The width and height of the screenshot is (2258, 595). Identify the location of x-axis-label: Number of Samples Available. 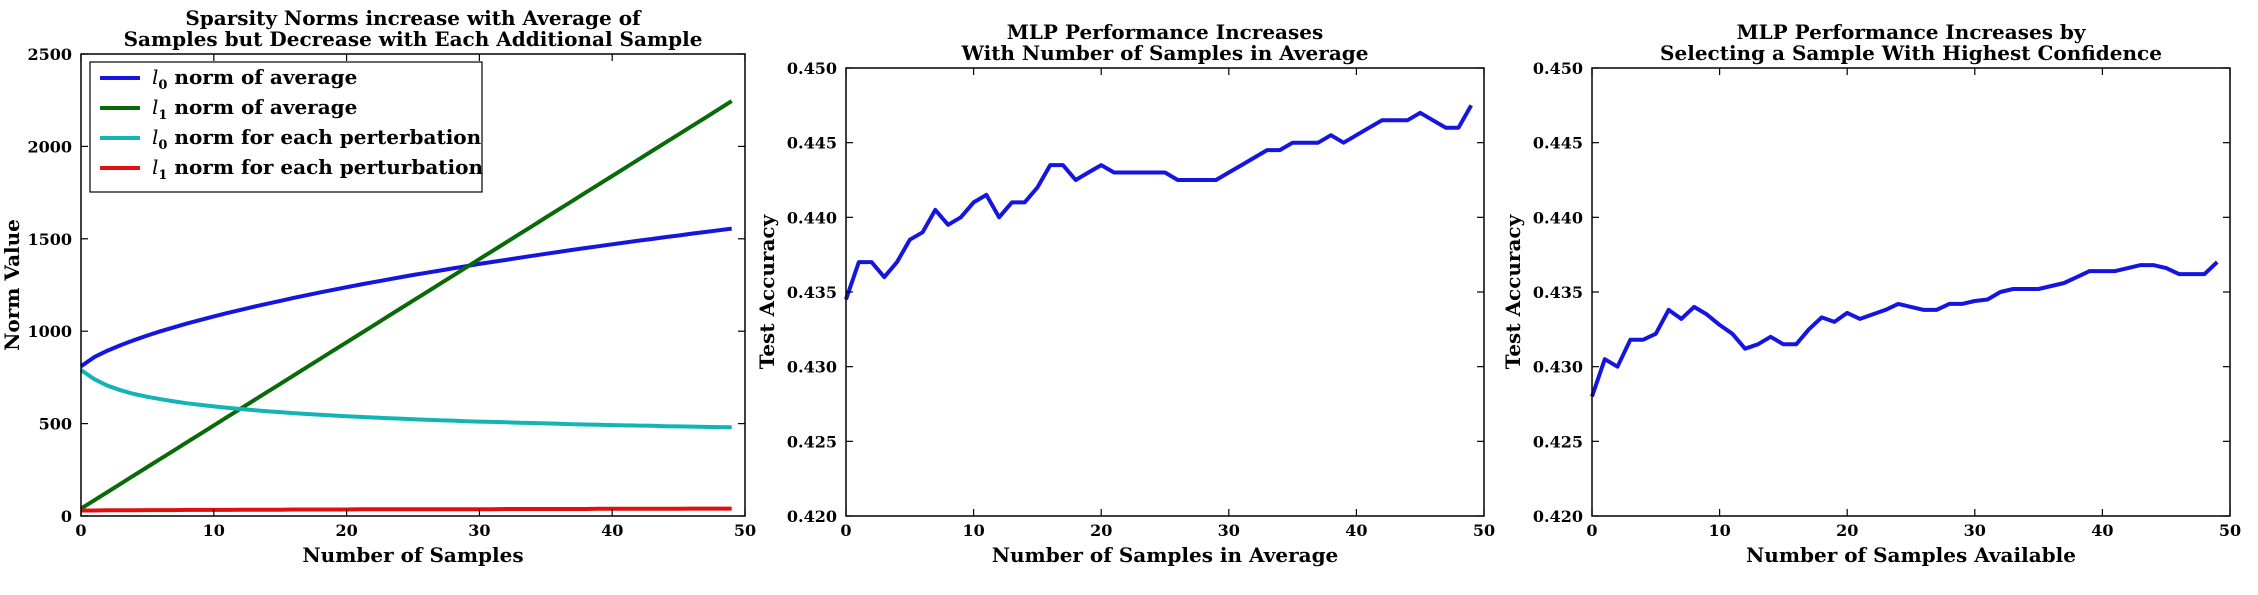
(1911, 555).